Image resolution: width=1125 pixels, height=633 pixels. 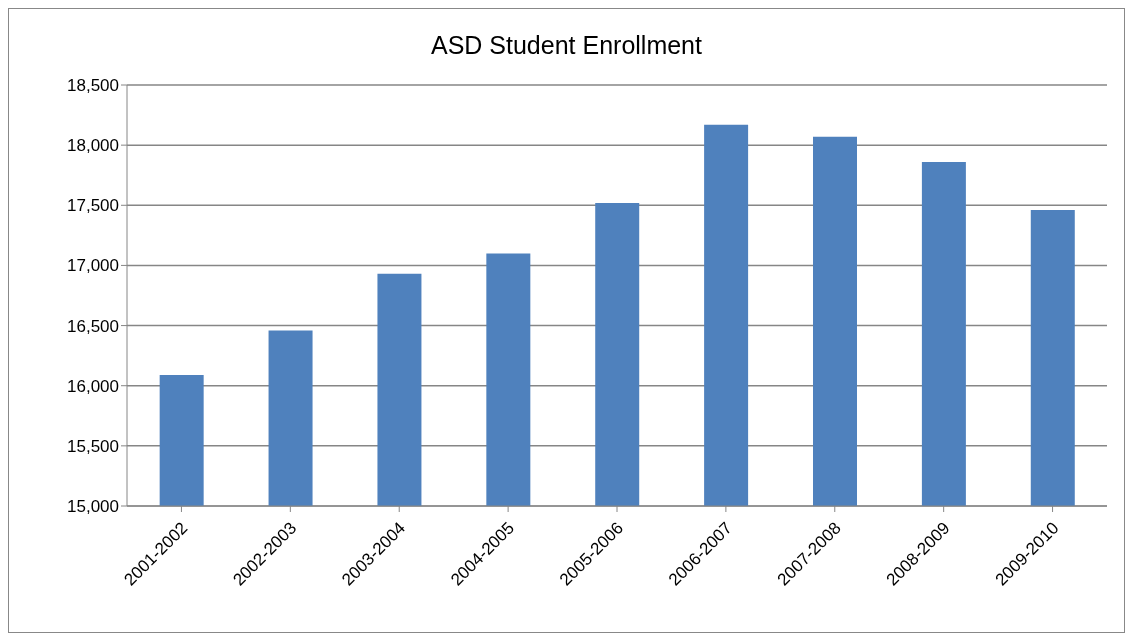 What do you see at coordinates (93, 266) in the screenshot?
I see `y-tick-label: 17,000` at bounding box center [93, 266].